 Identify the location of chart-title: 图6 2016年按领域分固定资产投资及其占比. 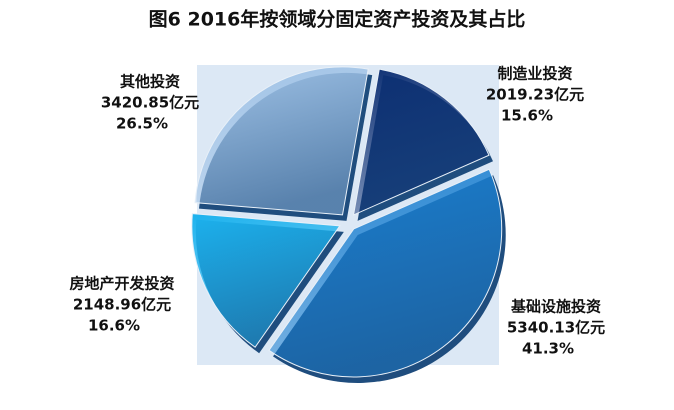
(337, 19).